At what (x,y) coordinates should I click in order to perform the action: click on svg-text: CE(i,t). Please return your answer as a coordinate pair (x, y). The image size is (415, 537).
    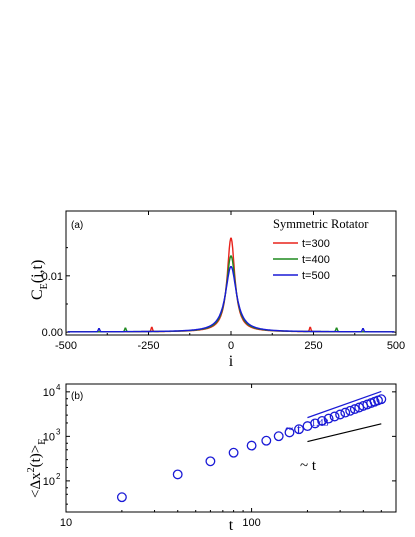
    Looking at the image, I should click on (39, 280).